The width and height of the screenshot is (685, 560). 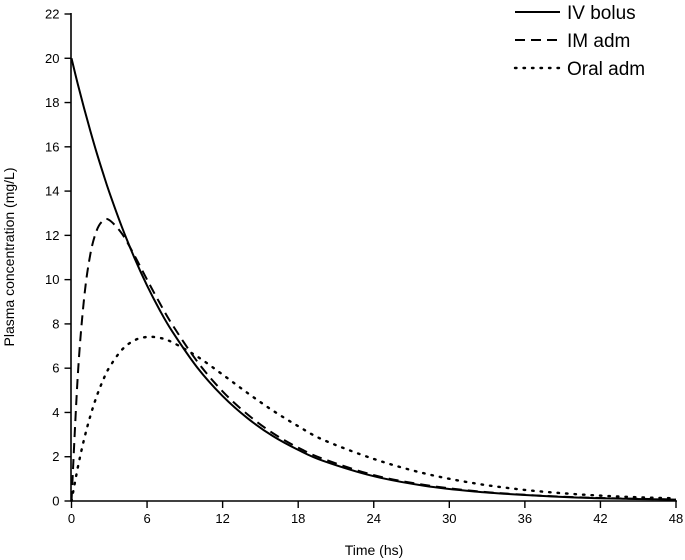 I want to click on y-tick-label: 8, so click(x=55, y=323).